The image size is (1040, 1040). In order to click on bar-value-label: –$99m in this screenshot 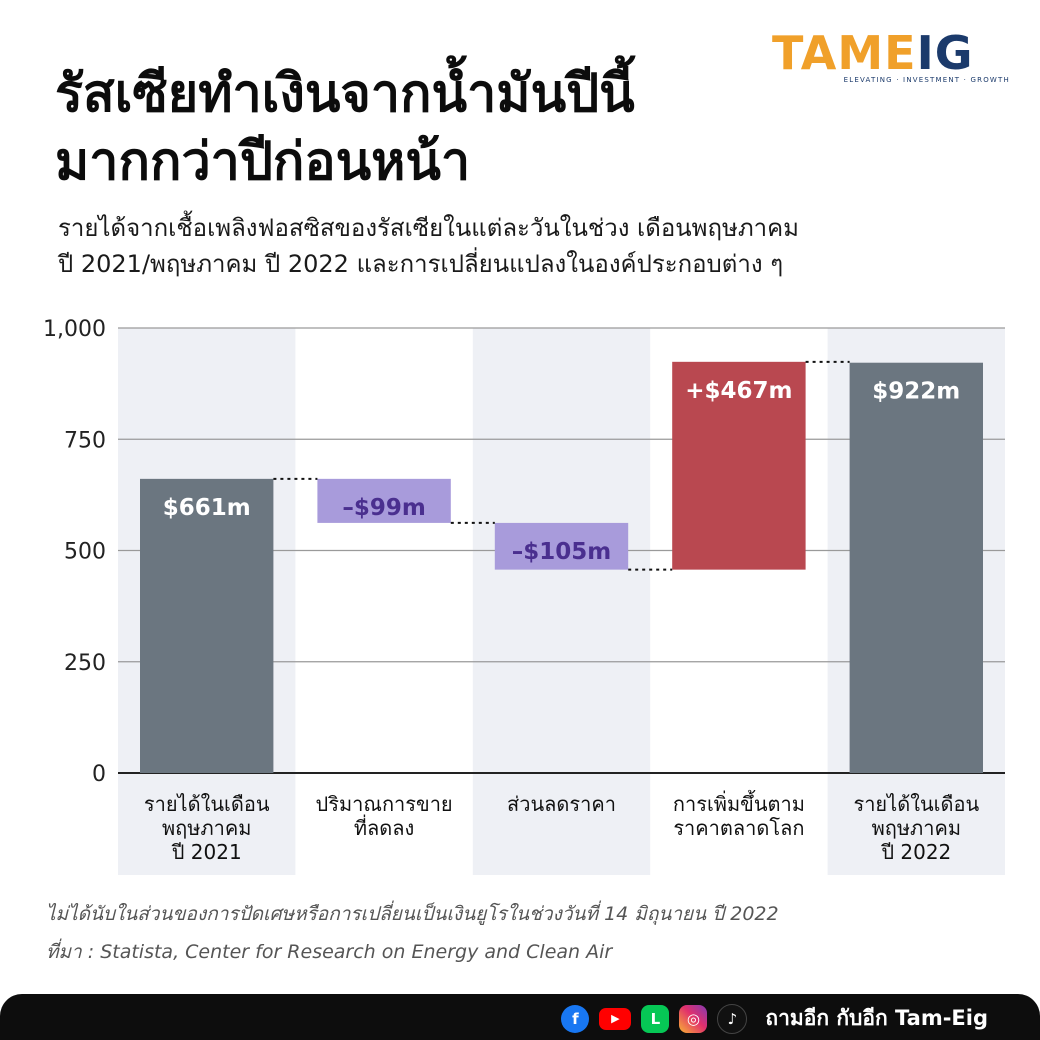, I will do `click(383, 508)`.